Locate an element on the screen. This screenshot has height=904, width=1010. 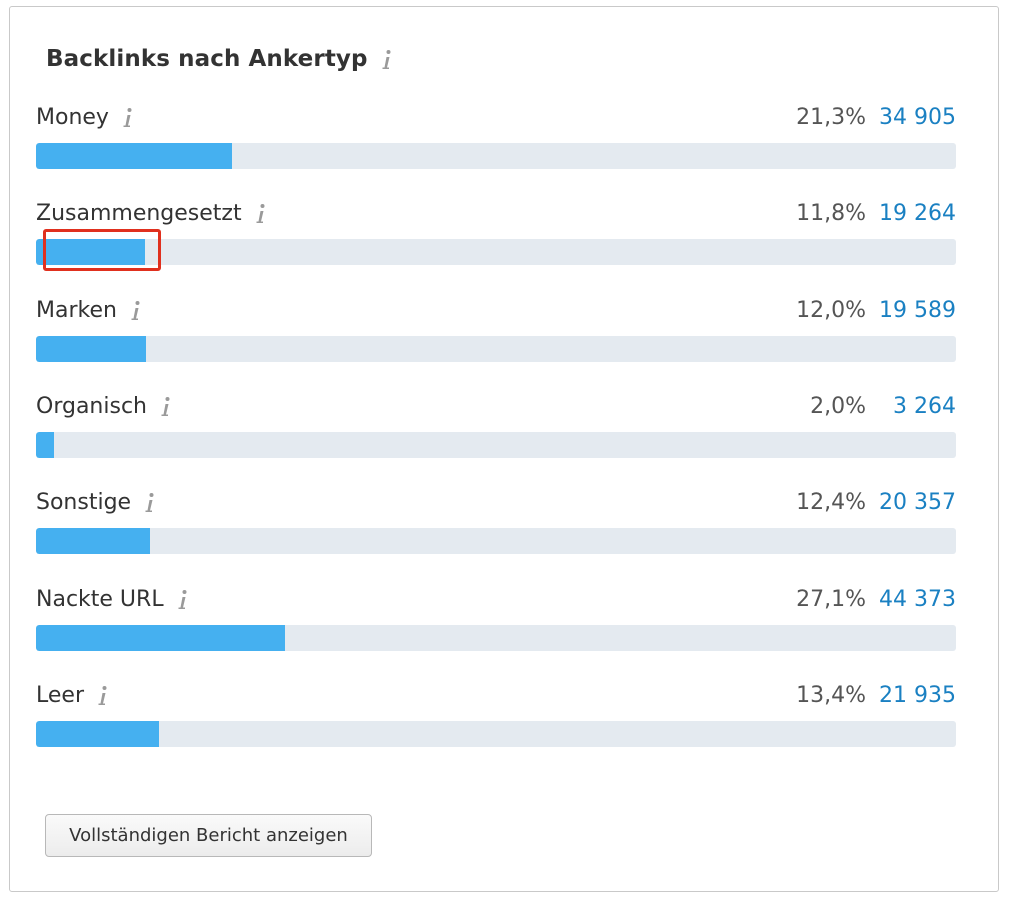
anchor-type-percent: 27,1% is located at coordinates (831, 599).